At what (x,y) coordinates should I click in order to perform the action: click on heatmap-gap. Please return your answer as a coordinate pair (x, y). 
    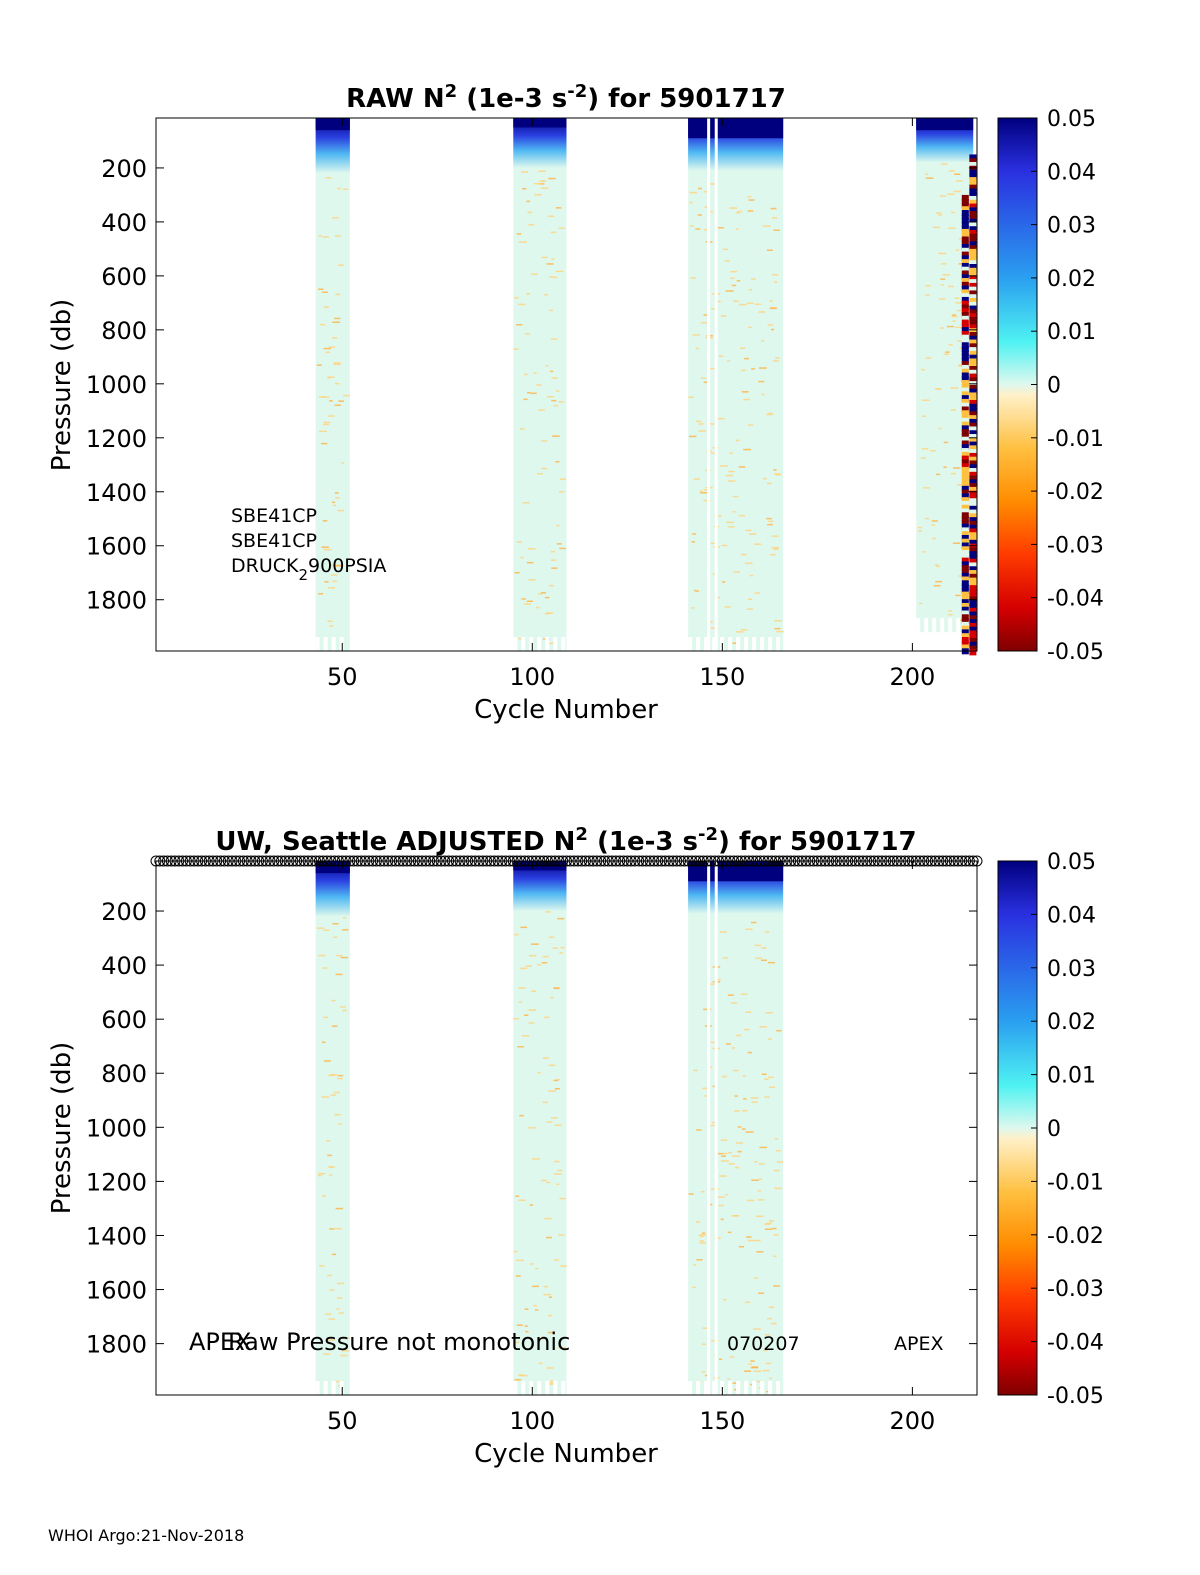
    Looking at the image, I should click on (950, 625).